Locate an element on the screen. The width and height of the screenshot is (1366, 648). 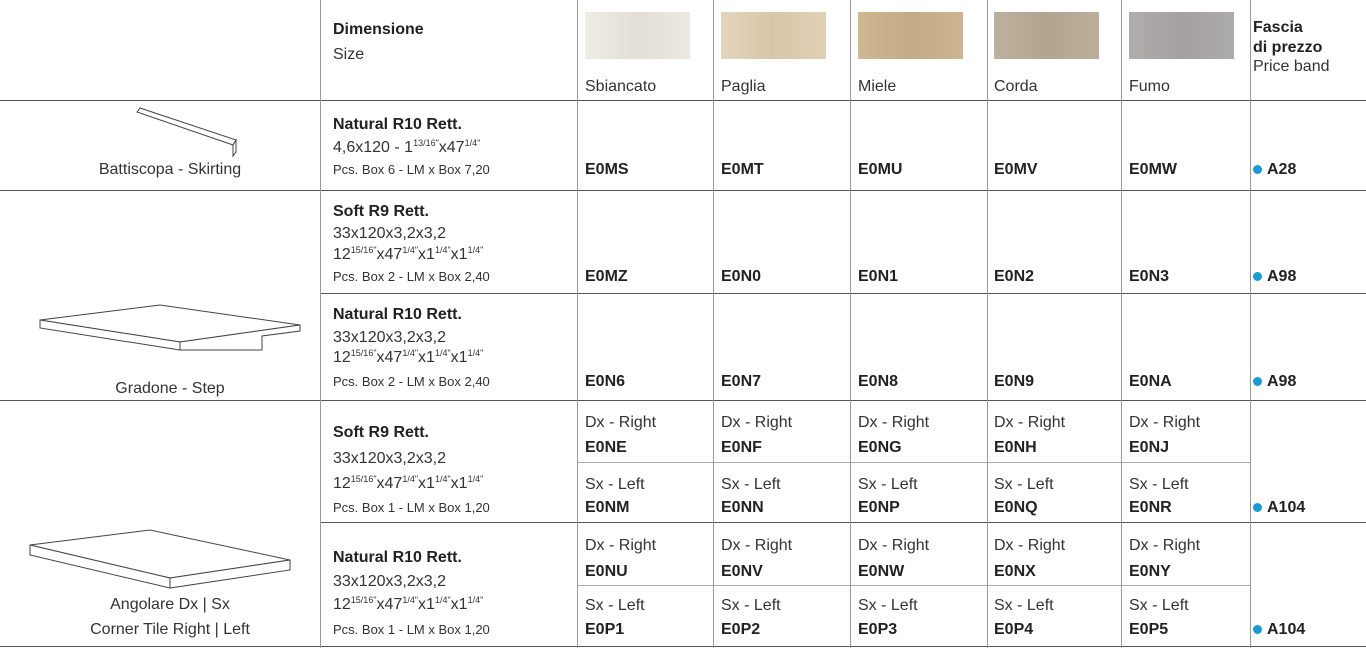
price-band: A104 is located at coordinates (1286, 507).